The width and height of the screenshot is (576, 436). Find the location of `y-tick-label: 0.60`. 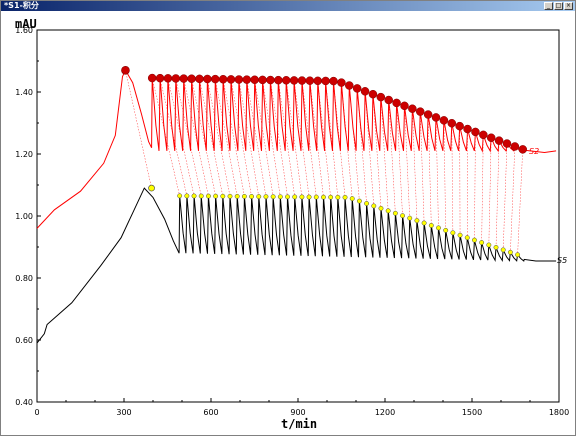

y-tick-label: 0.60 is located at coordinates (24, 340).